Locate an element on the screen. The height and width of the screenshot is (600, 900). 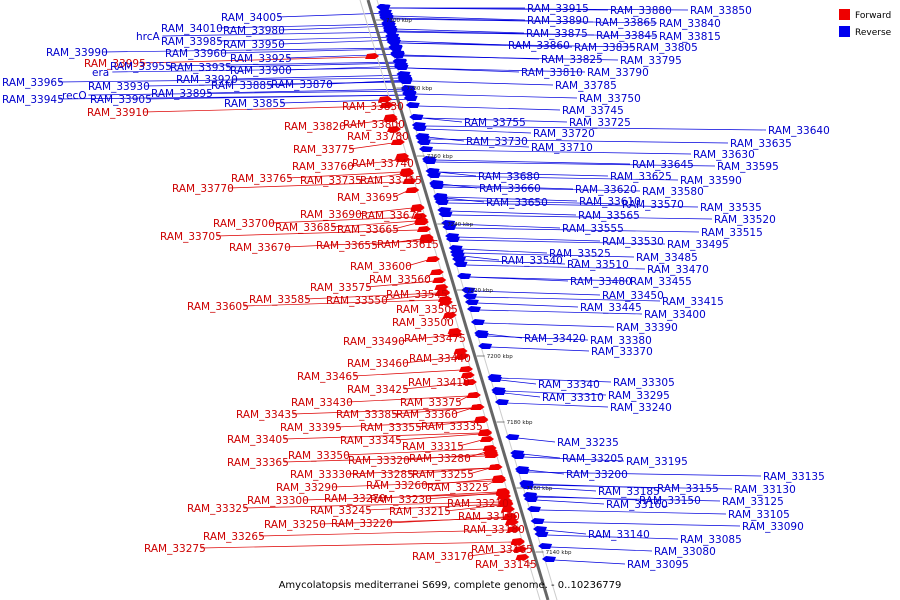
reverse-gene-label: RAM_33305 is located at coordinates (644, 383).